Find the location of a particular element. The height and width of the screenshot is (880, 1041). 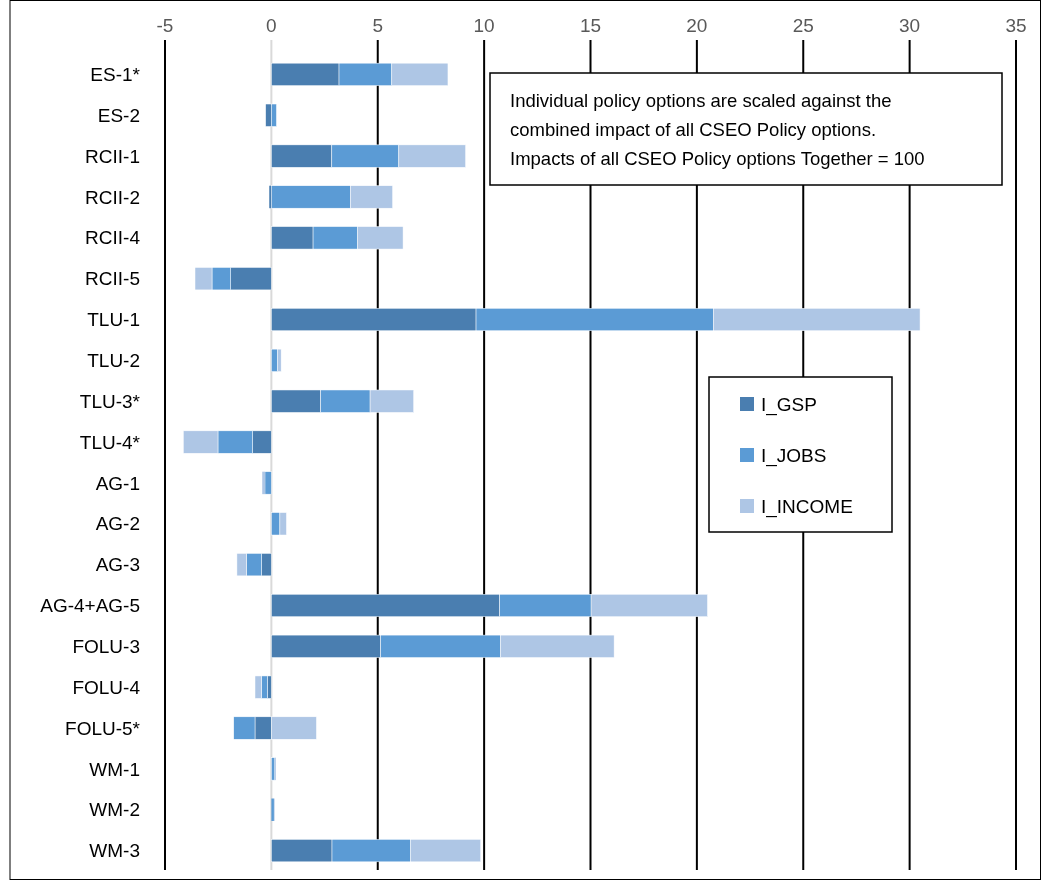

y-tick-label: AG-3 is located at coordinates (117, 565).